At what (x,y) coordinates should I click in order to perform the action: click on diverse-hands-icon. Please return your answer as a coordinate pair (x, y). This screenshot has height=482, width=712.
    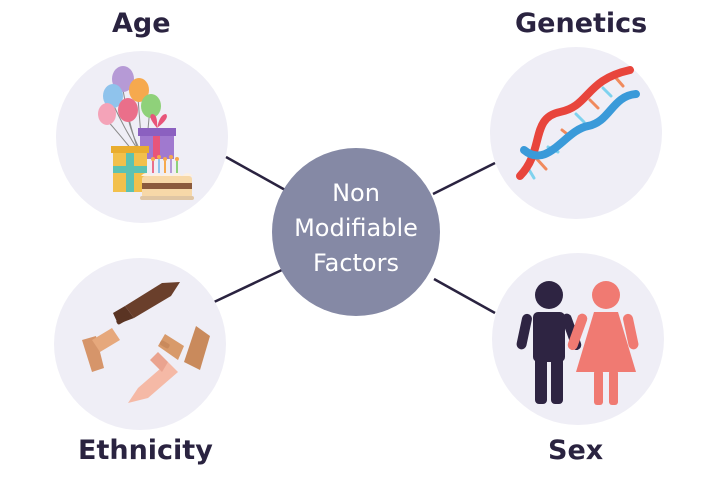
    Looking at the image, I should click on (146, 342).